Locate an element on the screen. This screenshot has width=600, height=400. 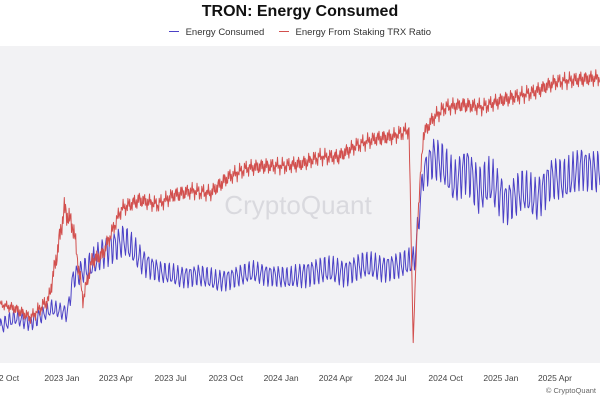
x-tick-label: 2023 Jan is located at coordinates (61, 378).